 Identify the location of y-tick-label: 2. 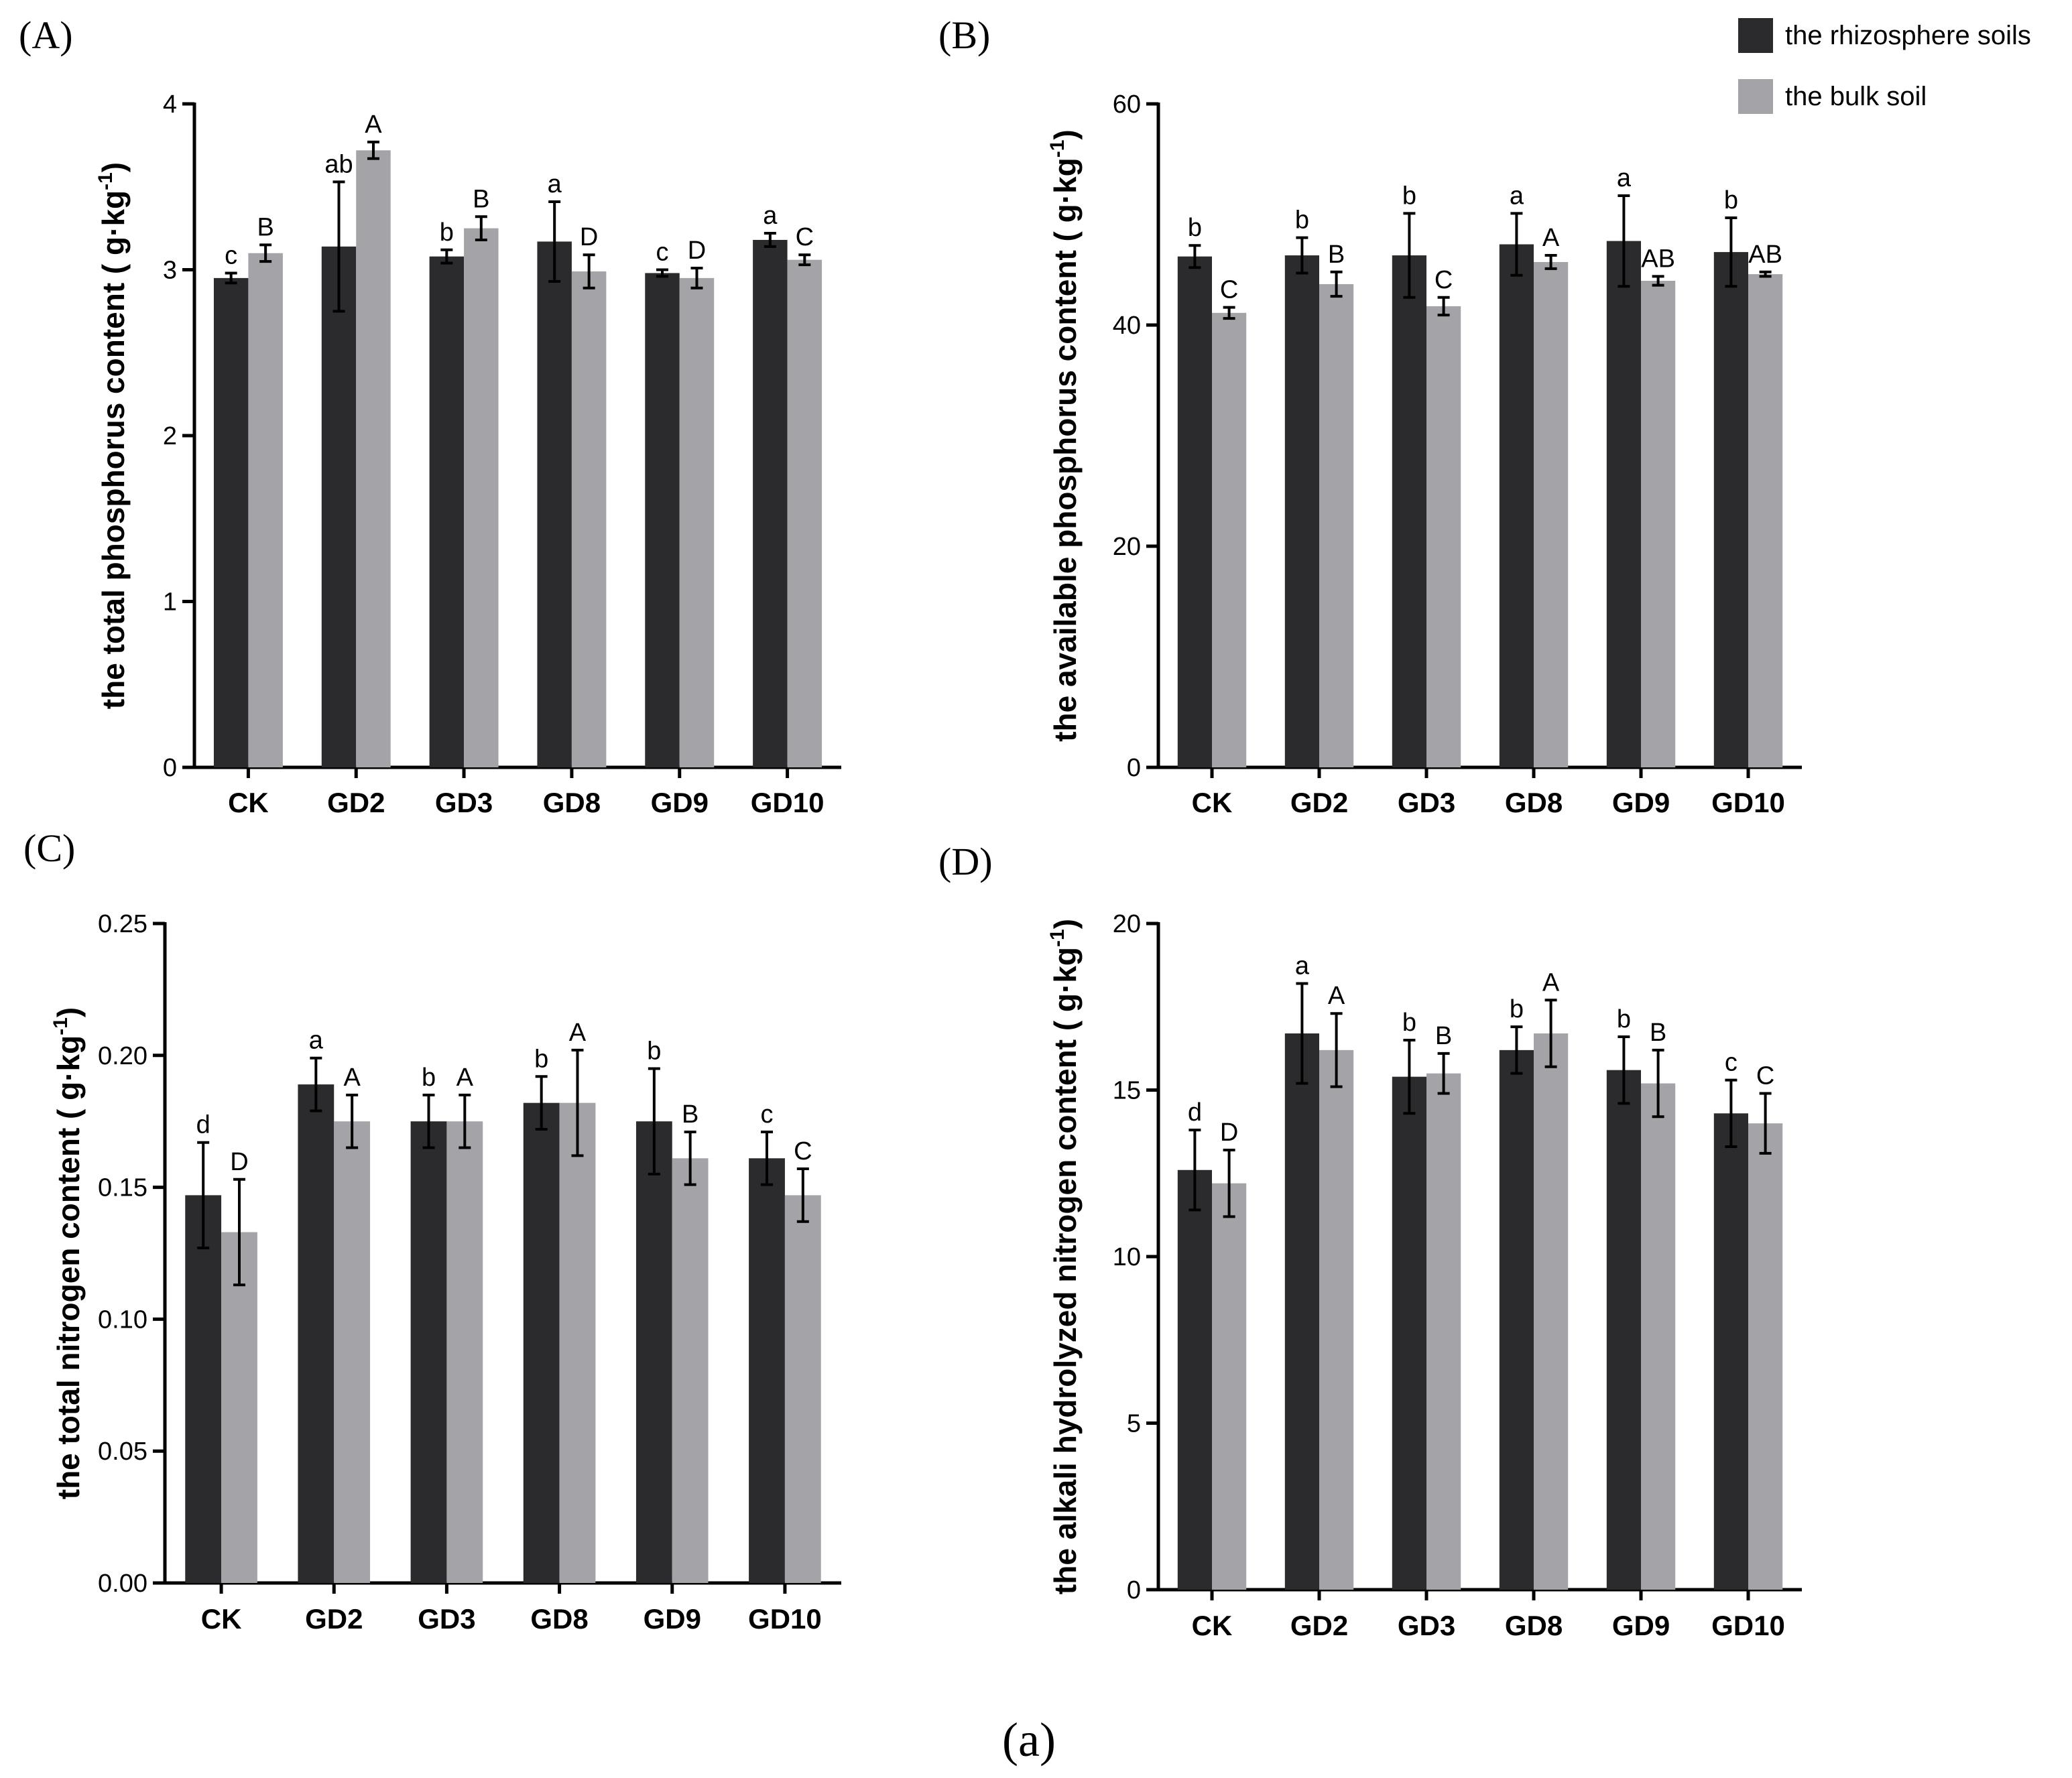
(170, 436).